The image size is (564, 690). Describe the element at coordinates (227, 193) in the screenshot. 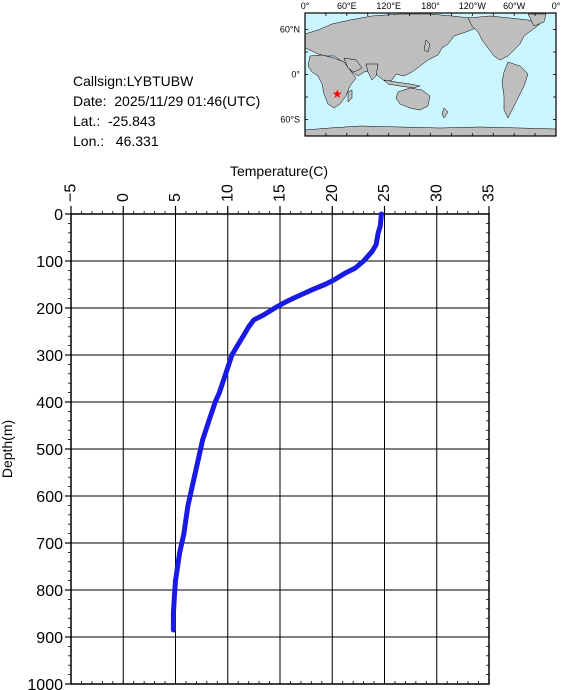

I see `x-tick-label: 10` at that location.